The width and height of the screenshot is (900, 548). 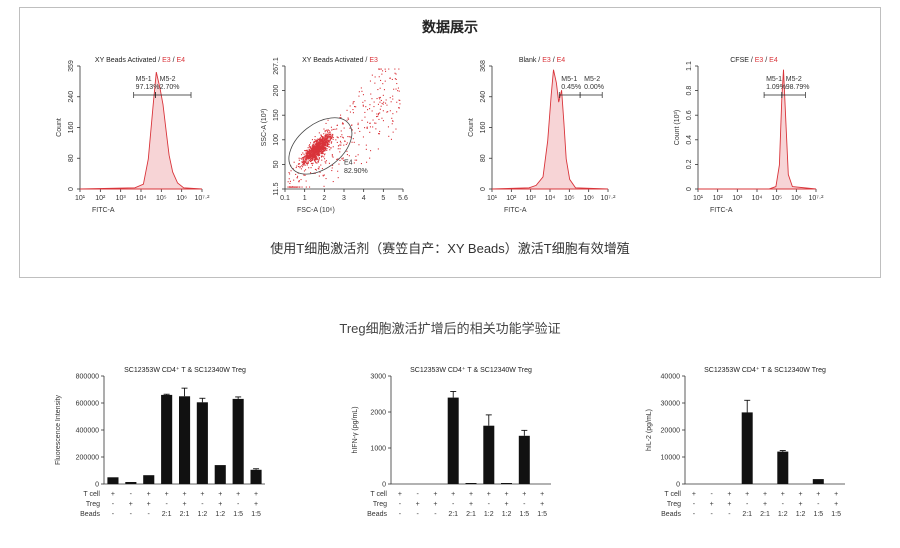 What do you see at coordinates (453, 440) in the screenshot?
I see `bar` at bounding box center [453, 440].